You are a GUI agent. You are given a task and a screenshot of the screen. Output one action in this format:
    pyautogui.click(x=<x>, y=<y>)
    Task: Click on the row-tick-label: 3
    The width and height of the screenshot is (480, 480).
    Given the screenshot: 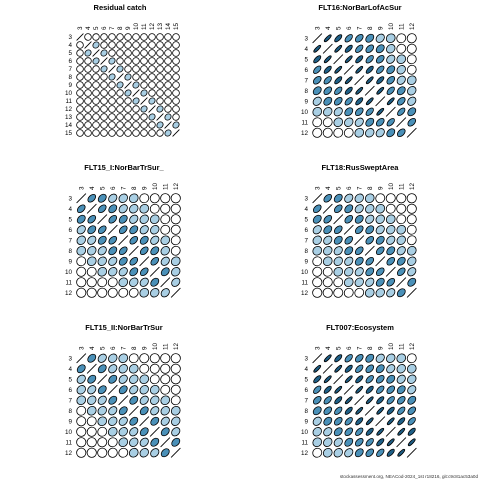 What is the action you would take?
    pyautogui.click(x=70, y=358)
    